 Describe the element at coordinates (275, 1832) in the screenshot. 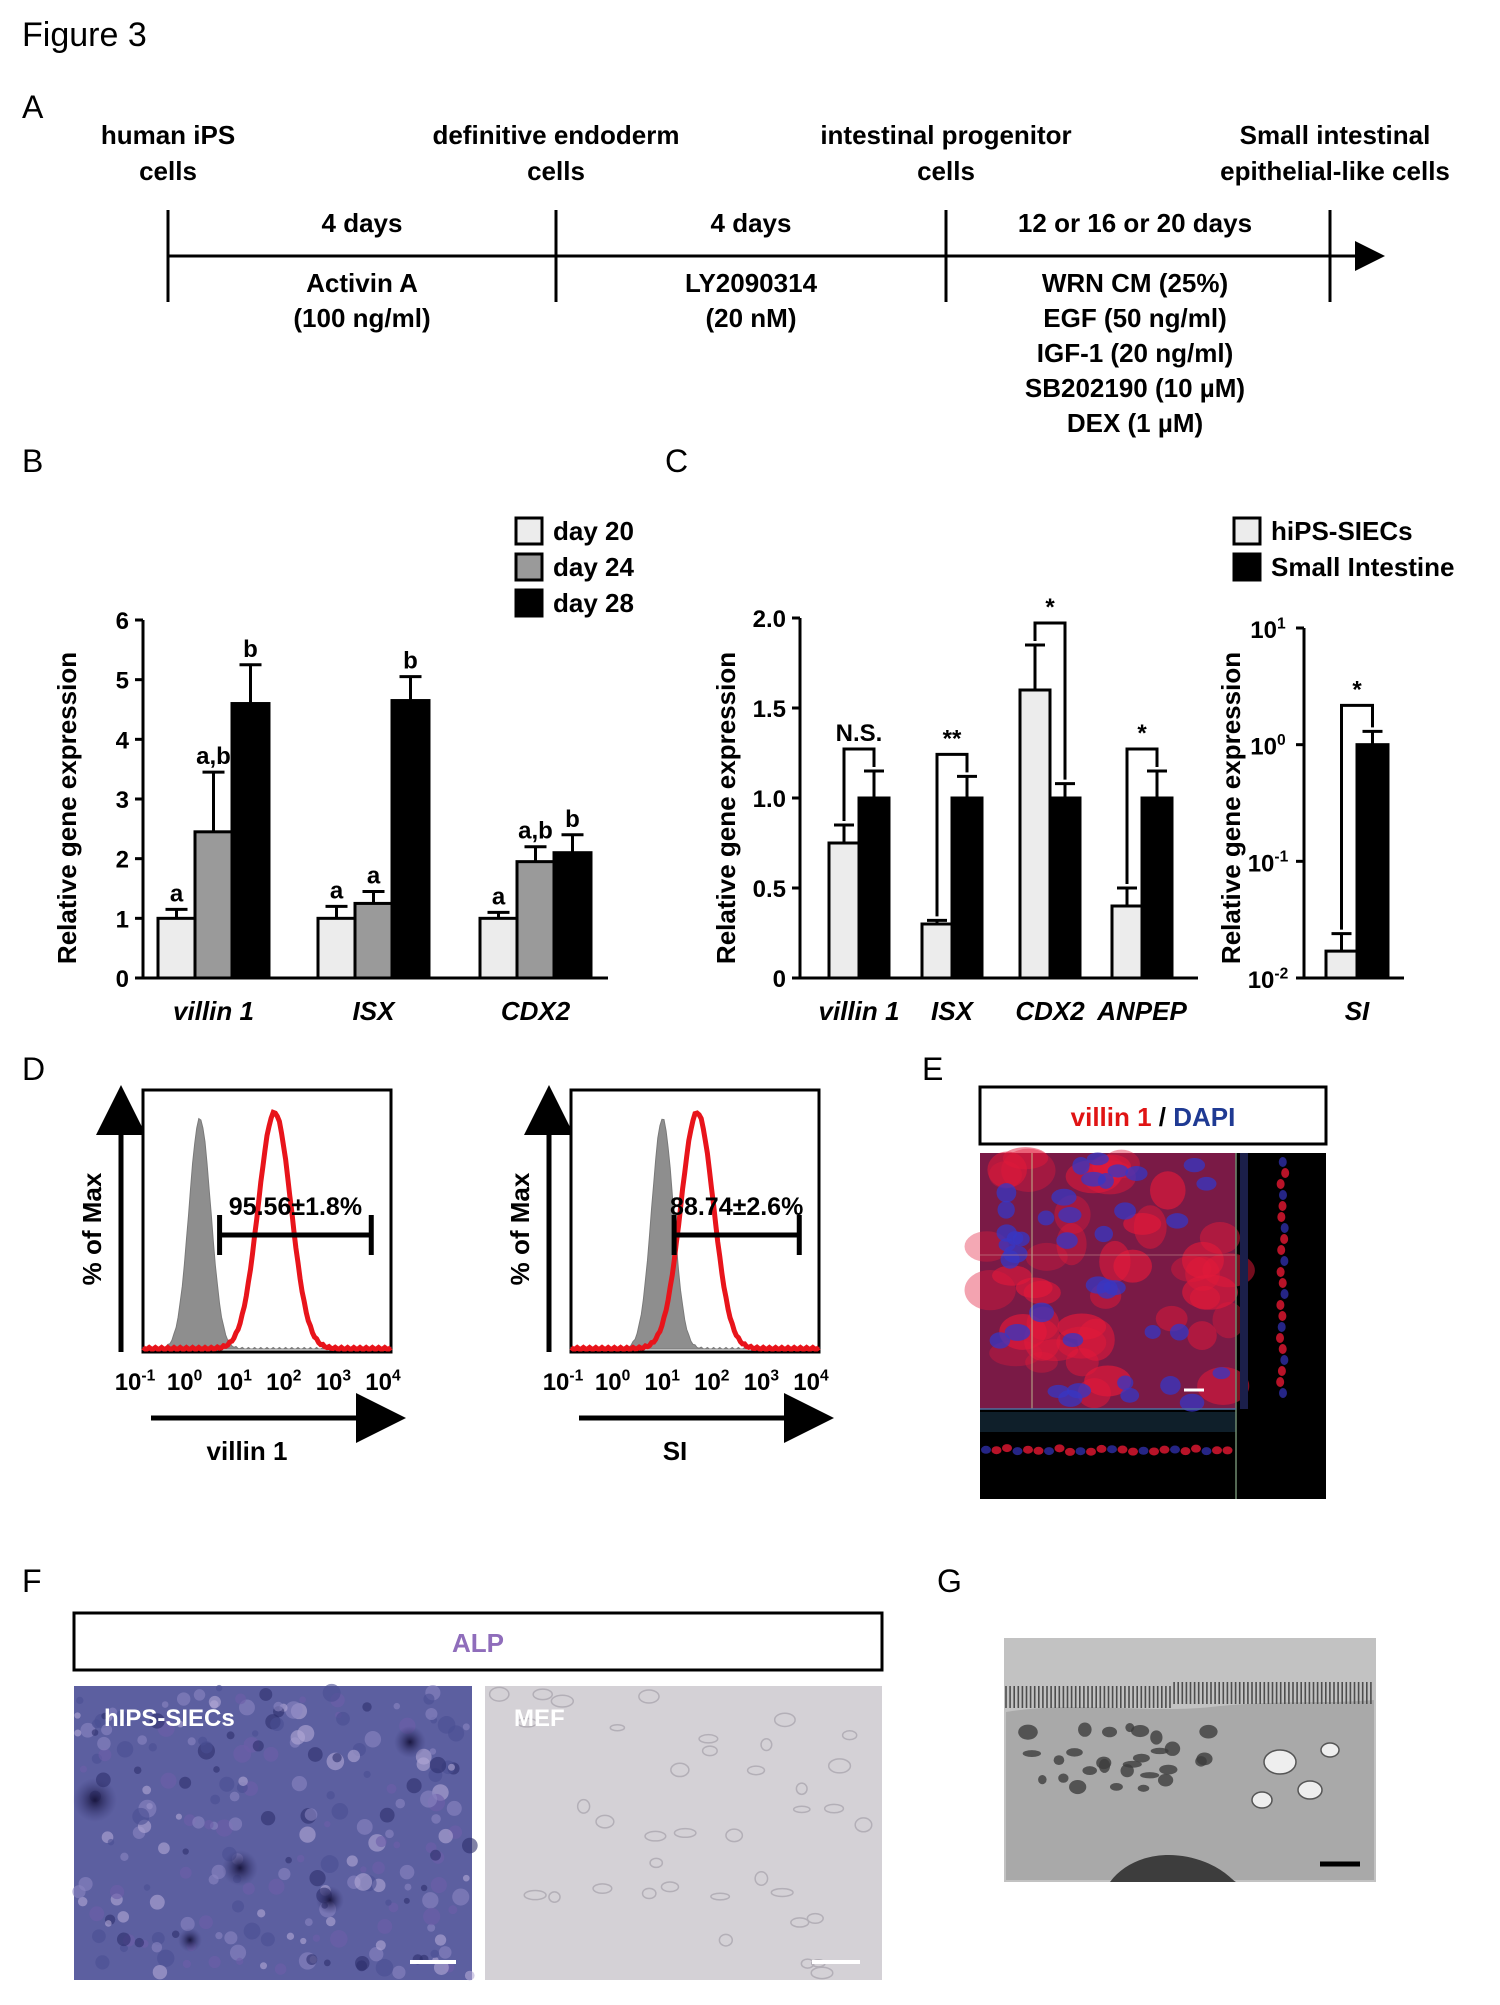

I see `alp-stain-hips-siecs-image` at that location.